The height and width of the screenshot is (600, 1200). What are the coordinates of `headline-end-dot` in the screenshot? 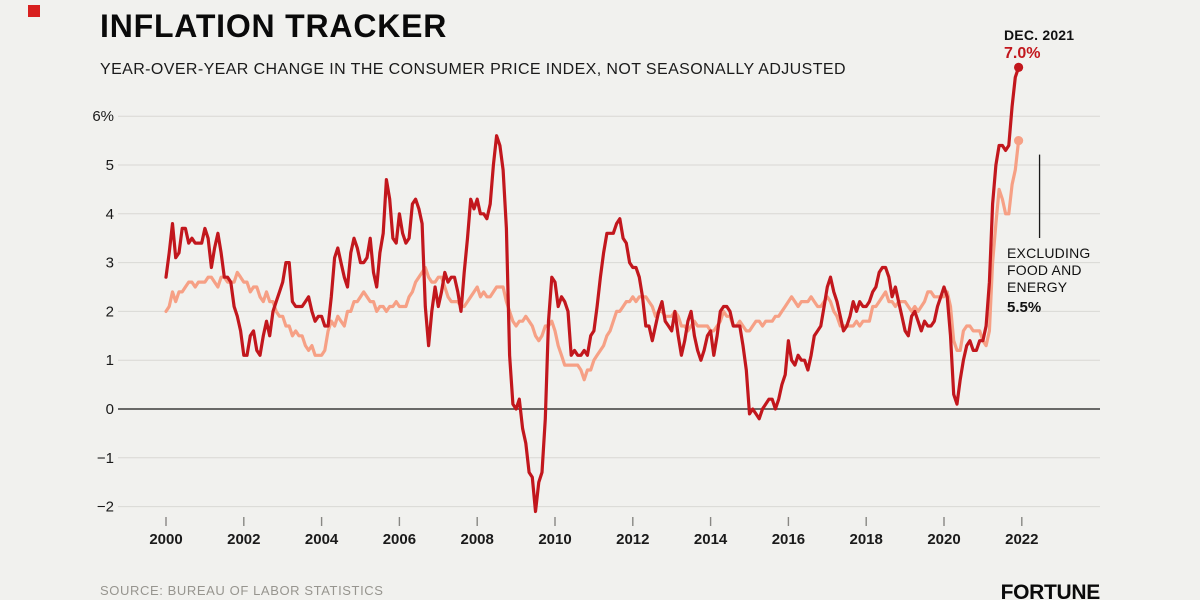 It's located at (1019, 67).